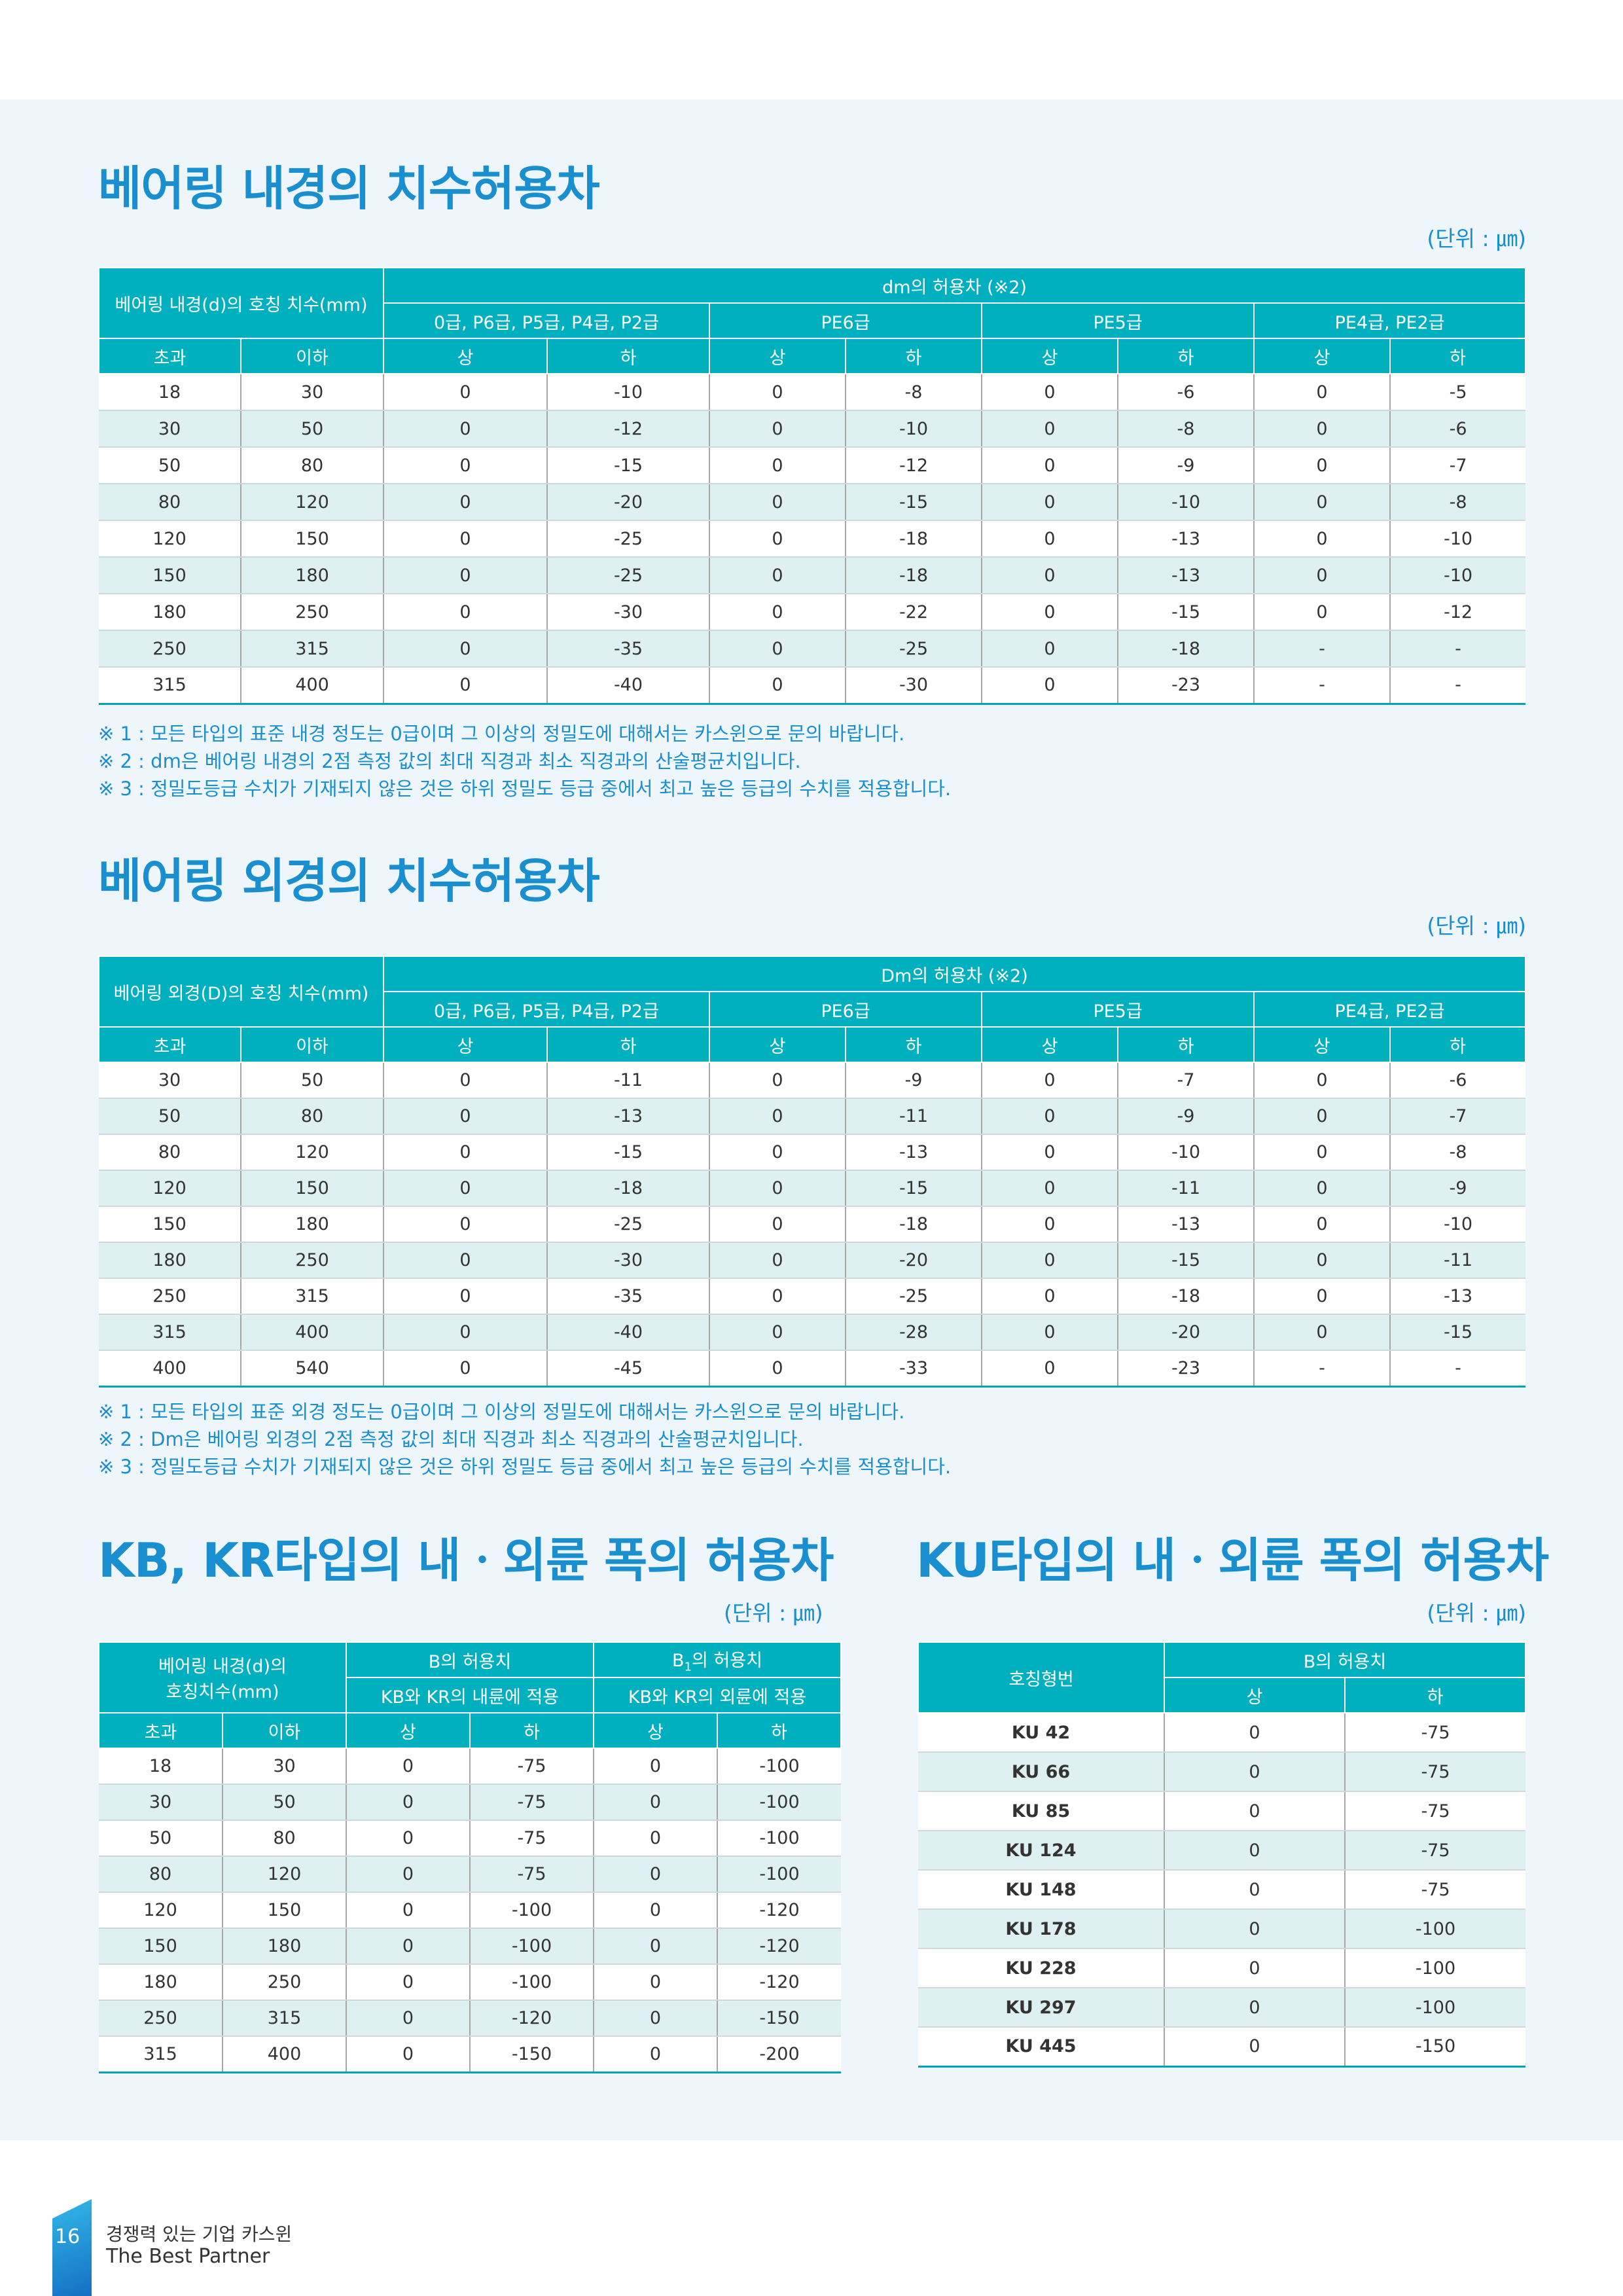  I want to click on table-row: 150 180 0 -25 0 -18 0 -13 0 -10, so click(813, 575).